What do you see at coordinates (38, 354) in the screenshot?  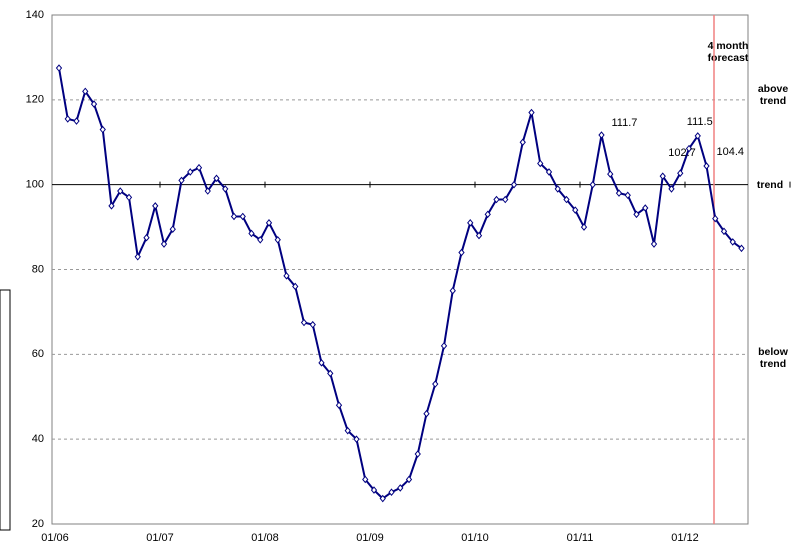 I see `y-tick-label: 60` at bounding box center [38, 354].